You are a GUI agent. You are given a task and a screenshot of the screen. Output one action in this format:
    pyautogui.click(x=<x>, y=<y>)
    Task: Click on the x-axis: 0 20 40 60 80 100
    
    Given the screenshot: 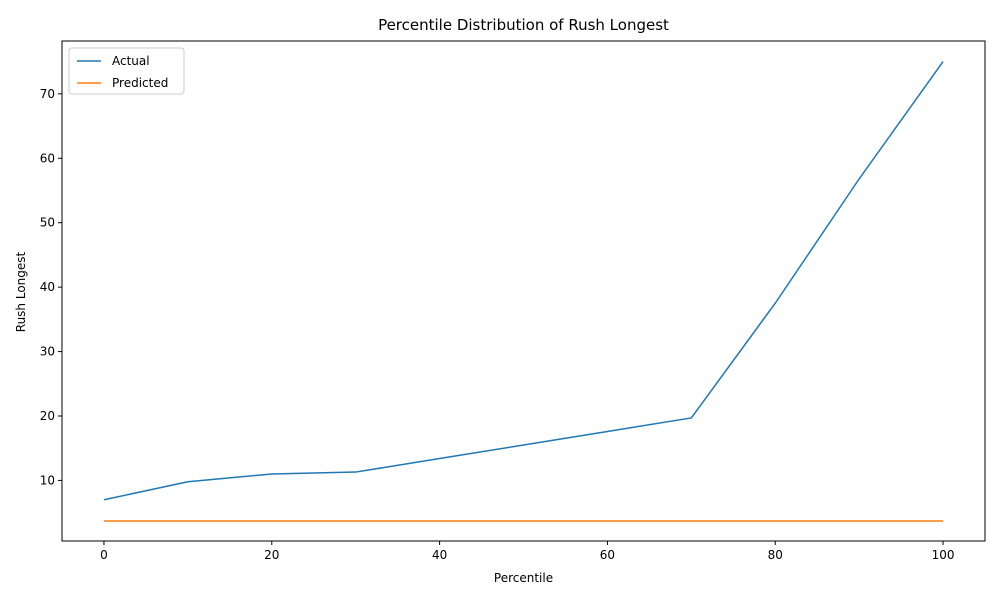 What is the action you would take?
    pyautogui.click(x=527, y=551)
    